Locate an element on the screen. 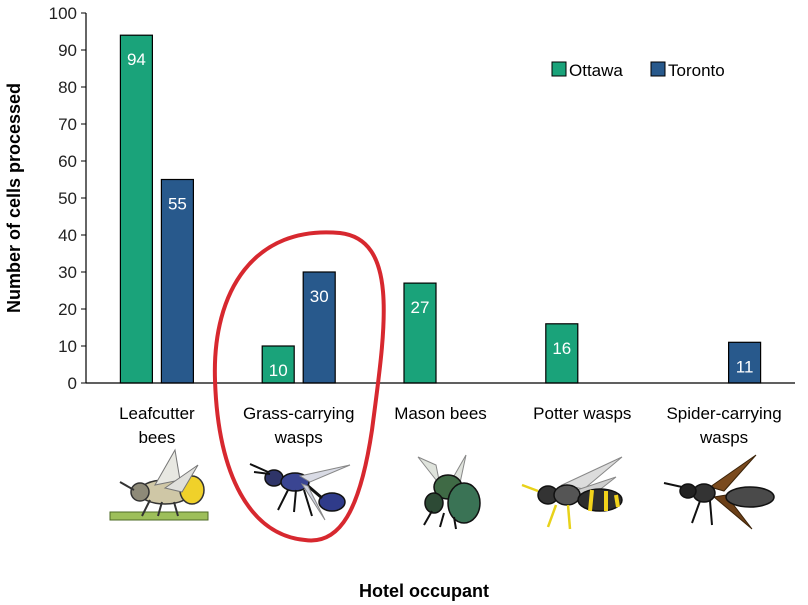 Image resolution: width=808 pixels, height=605 pixels. data-label: 11 is located at coordinates (745, 366).